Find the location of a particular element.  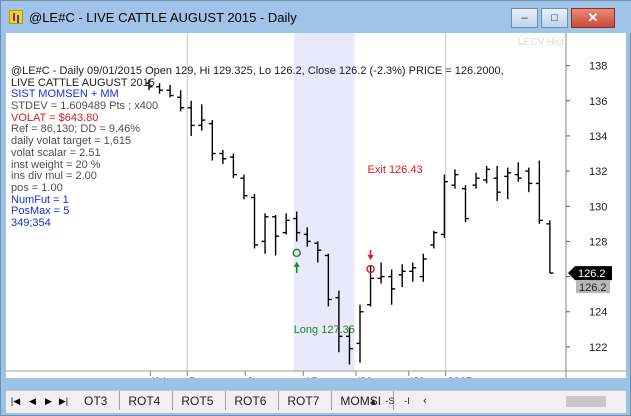

window-title: @LE#C - LIVE CATTLE AUGUST 2015 - Daily is located at coordinates (163, 17).